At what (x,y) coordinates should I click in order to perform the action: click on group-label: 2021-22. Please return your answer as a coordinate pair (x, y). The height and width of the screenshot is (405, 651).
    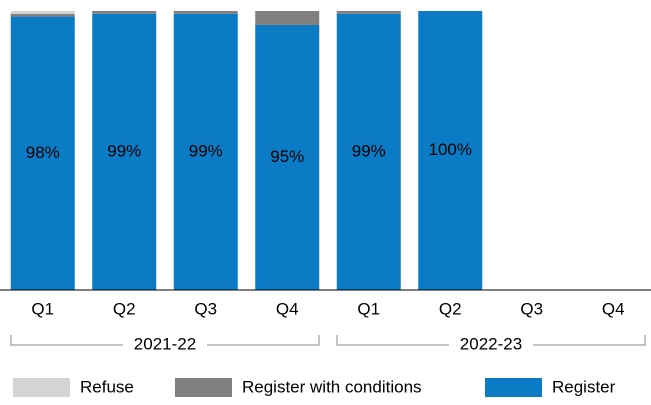
    Looking at the image, I should click on (165, 343).